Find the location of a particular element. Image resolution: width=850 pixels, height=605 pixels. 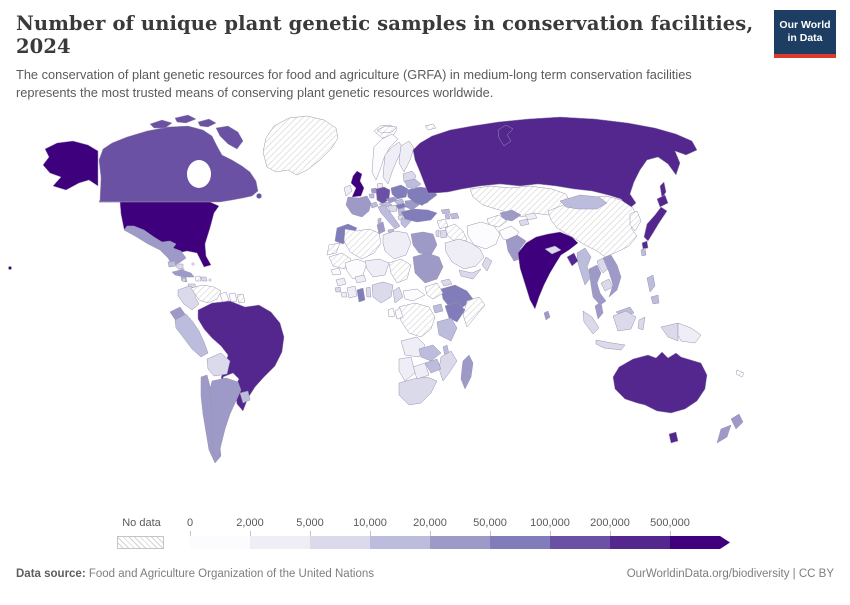

country-japan is located at coordinates (655, 222).